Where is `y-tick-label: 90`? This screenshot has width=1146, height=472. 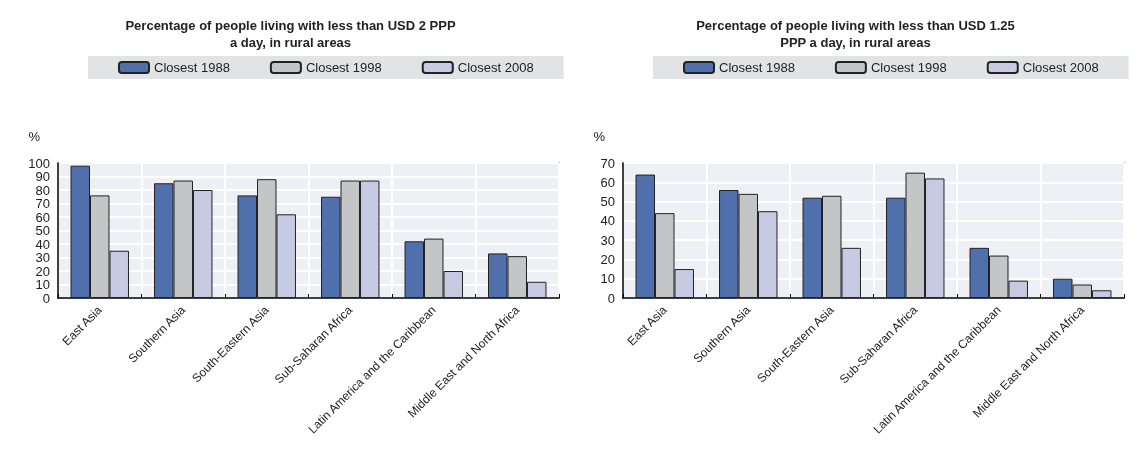 y-tick-label: 90 is located at coordinates (42, 176).